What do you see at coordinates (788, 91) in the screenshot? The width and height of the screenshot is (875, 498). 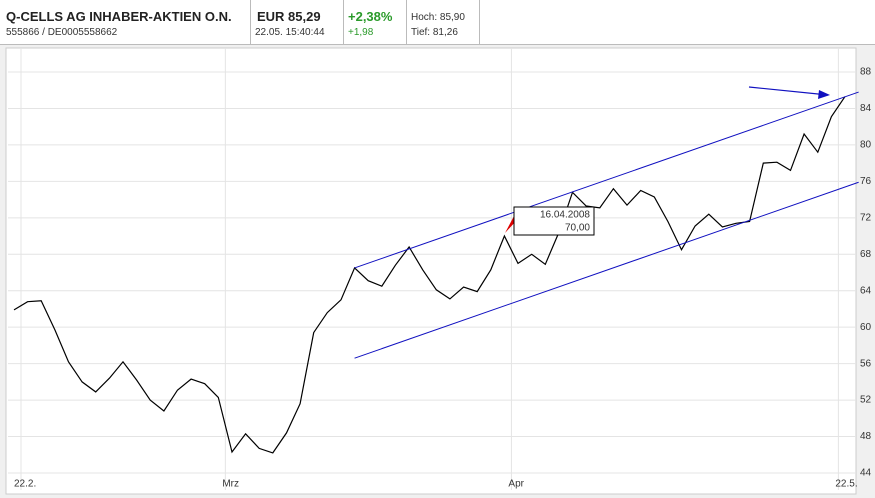 I see `annotation-arrow` at bounding box center [788, 91].